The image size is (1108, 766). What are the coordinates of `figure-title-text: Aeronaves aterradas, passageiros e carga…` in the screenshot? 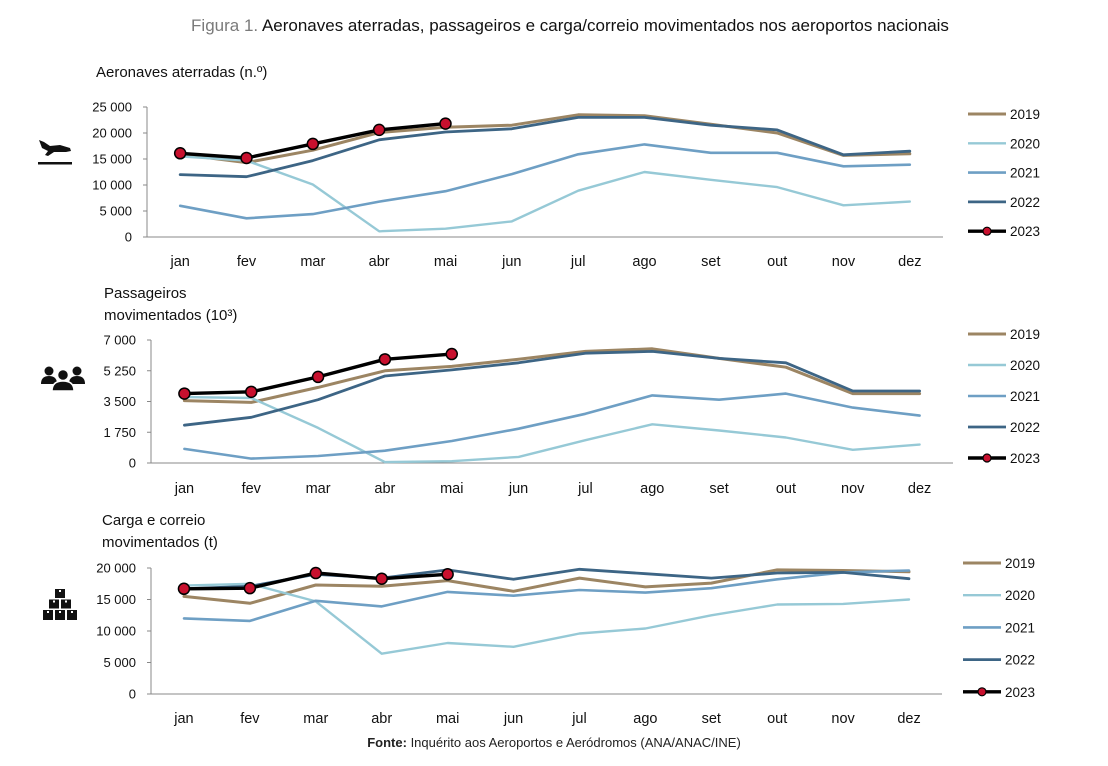 It's located at (605, 25).